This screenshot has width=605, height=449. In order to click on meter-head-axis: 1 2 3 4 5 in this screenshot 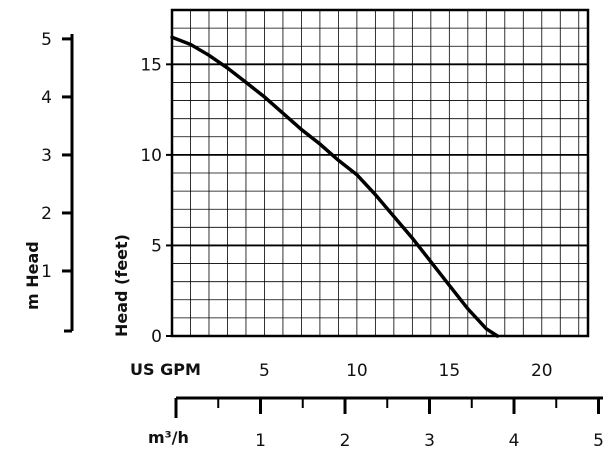, I will do `click(57, 181)`.